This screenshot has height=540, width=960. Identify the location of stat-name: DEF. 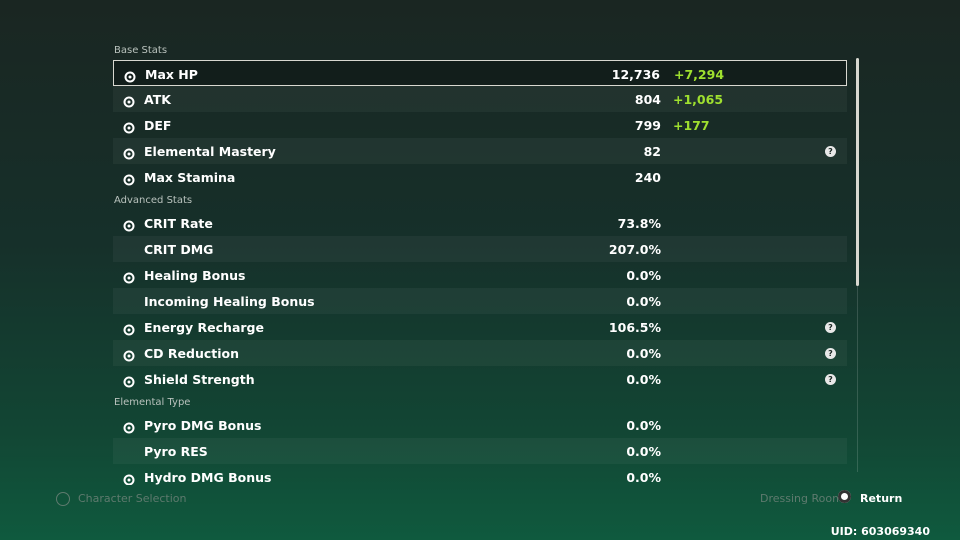
(158, 125).